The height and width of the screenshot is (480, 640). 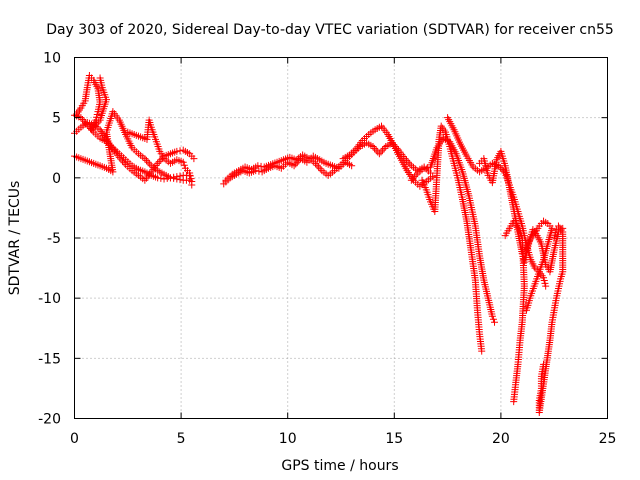 What do you see at coordinates (608, 439) in the screenshot?
I see `x-tick-label: 25` at bounding box center [608, 439].